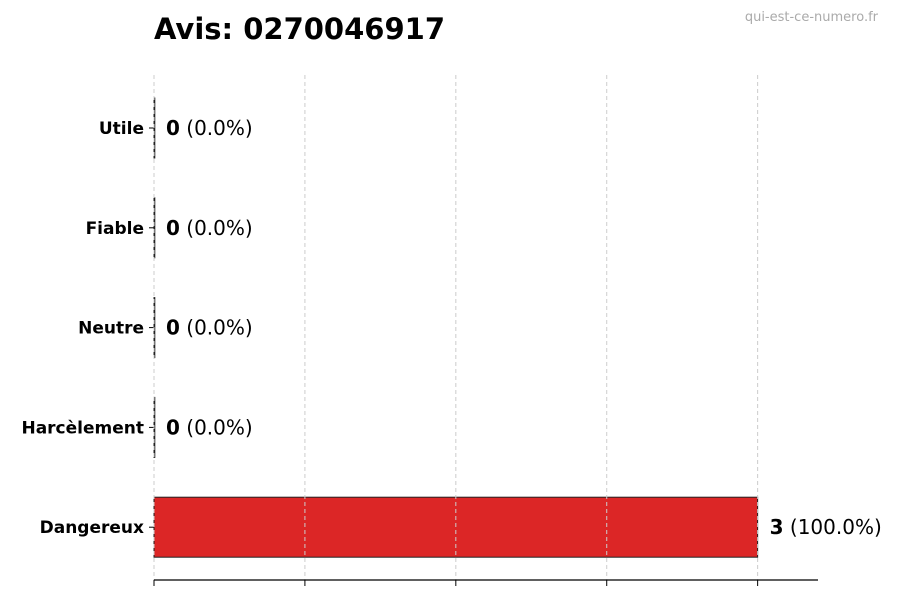 Image resolution: width=900 pixels, height=600 pixels. I want to click on category-label: Fiable, so click(115, 229).